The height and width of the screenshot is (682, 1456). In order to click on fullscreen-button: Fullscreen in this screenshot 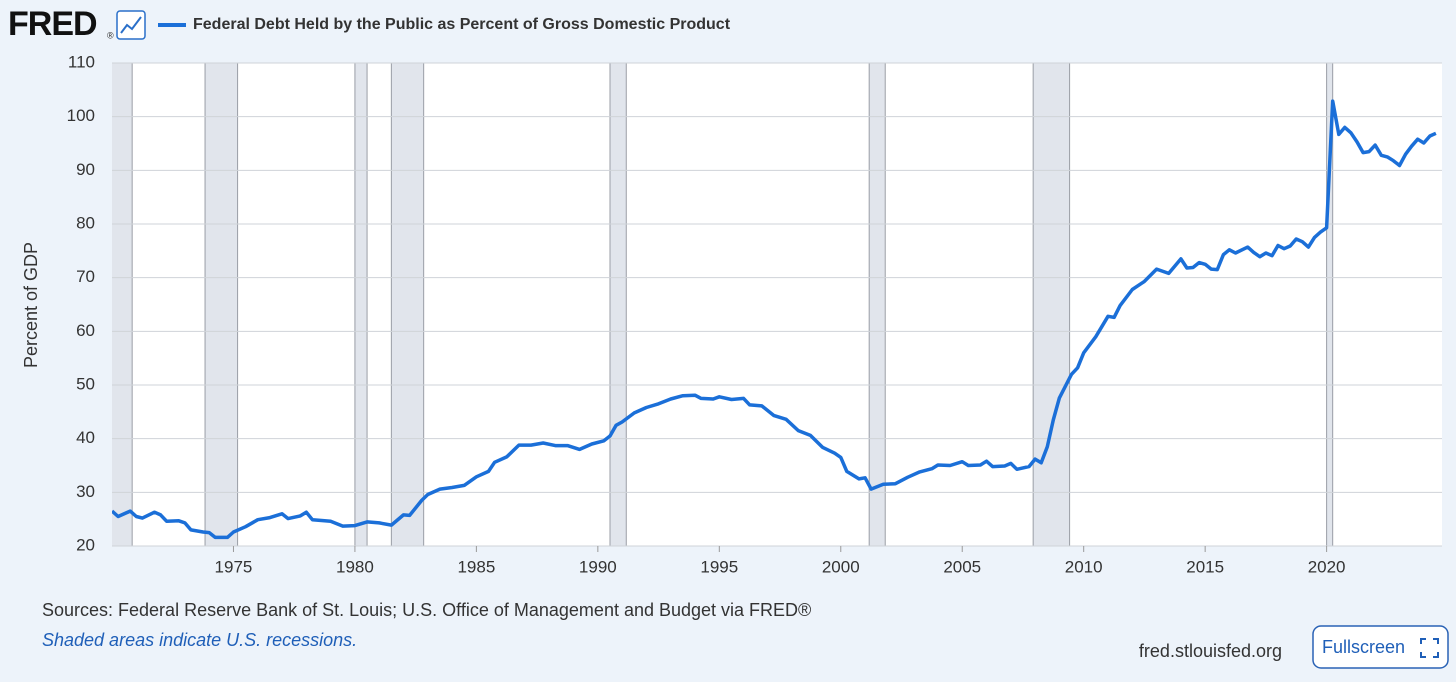, I will do `click(1380, 647)`.